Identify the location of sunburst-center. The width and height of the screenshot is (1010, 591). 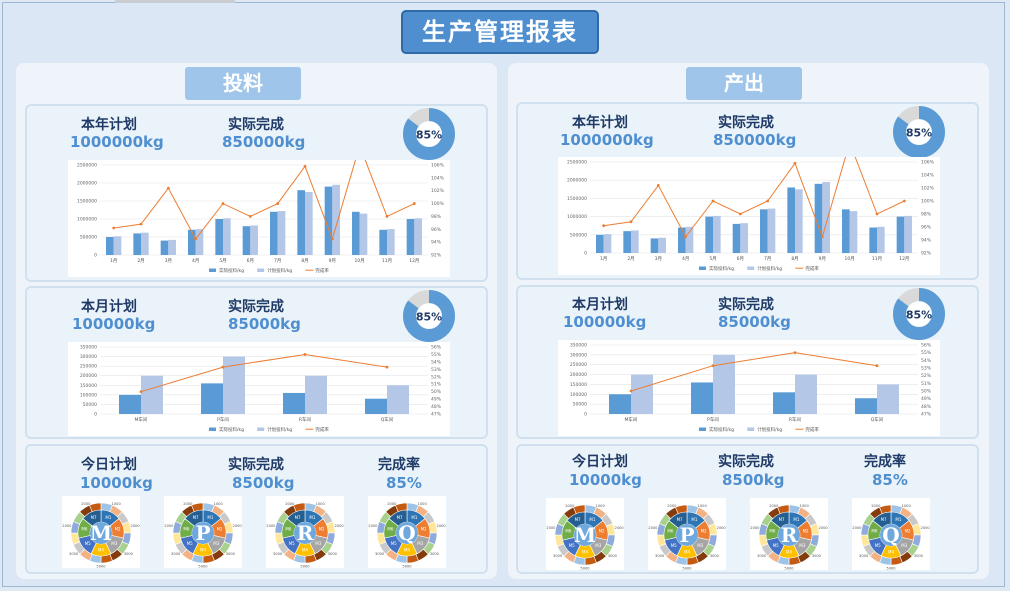
(203, 533).